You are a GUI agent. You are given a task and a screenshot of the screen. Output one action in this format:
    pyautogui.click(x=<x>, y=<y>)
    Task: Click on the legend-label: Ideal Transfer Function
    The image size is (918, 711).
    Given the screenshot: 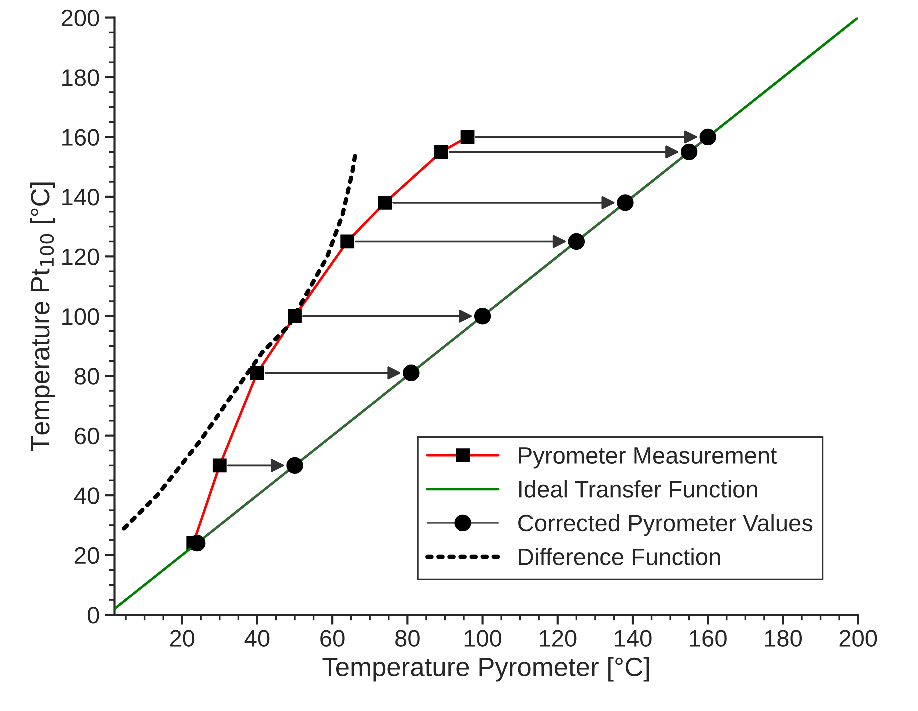 What is the action you would take?
    pyautogui.click(x=639, y=489)
    